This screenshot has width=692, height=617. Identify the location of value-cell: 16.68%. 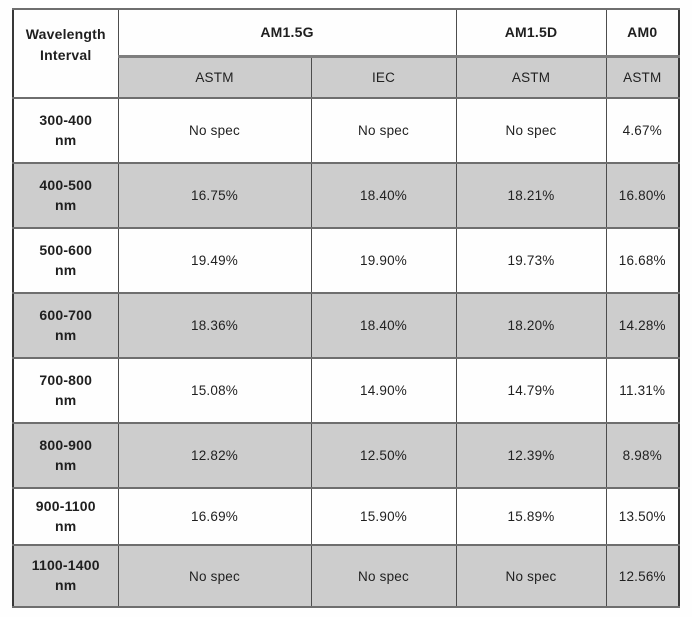
(642, 260).